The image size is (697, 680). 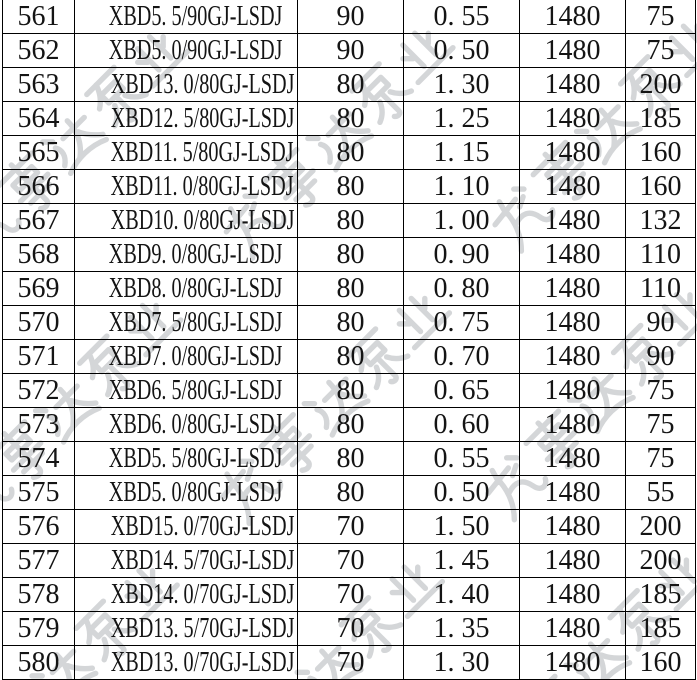 What do you see at coordinates (186, 492) in the screenshot?
I see `table-cell: XBD5. 0/80GJ-LSDJ` at bounding box center [186, 492].